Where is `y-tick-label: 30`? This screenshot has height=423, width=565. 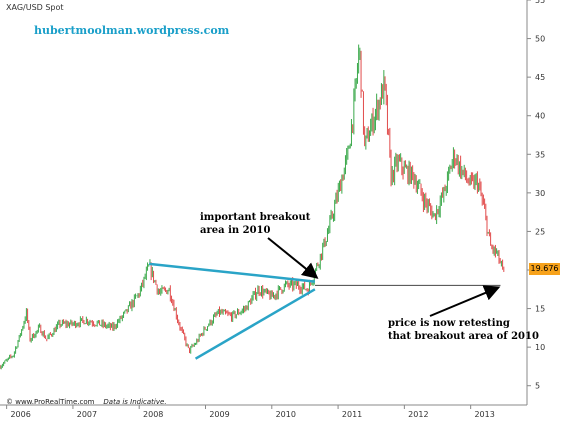
y-tick-label: 30 is located at coordinates (540, 193).